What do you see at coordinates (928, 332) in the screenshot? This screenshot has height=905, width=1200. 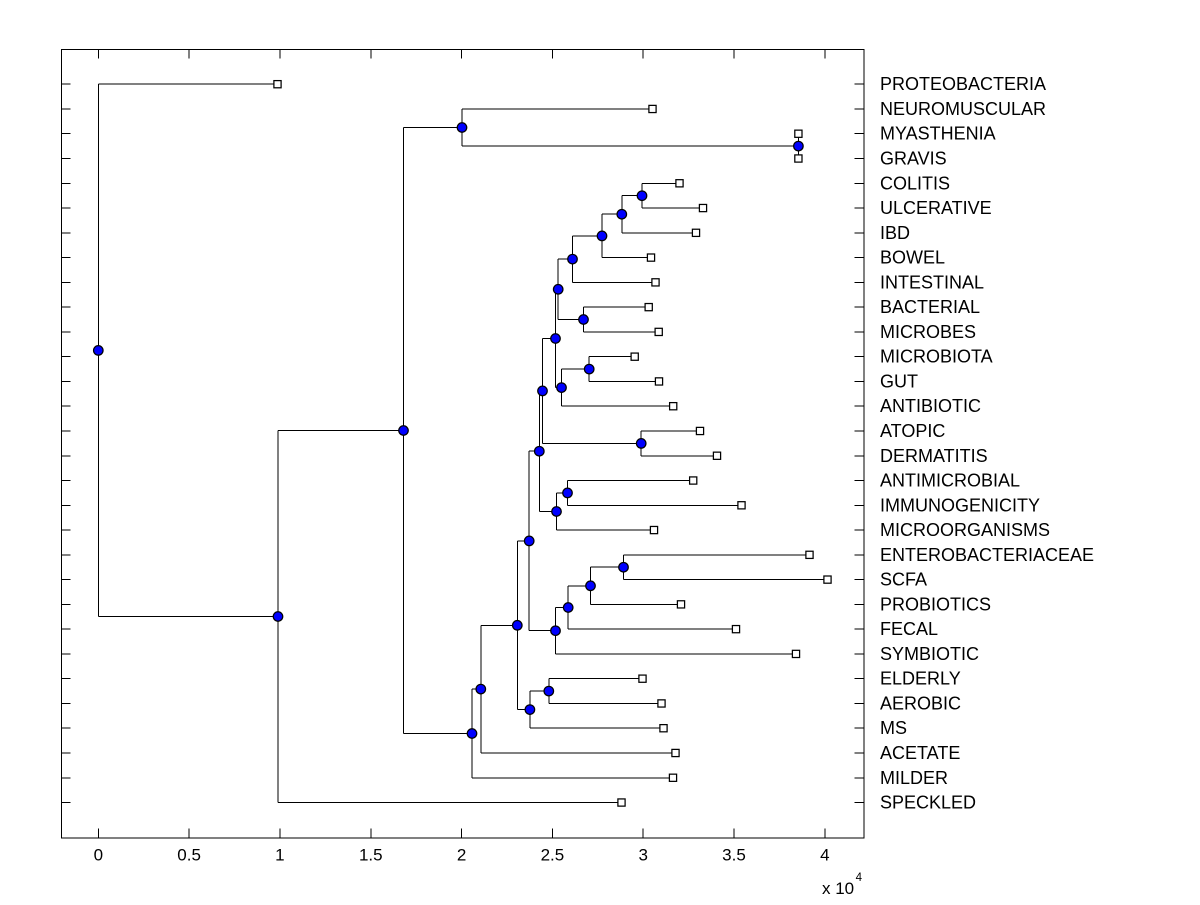 I see `svg-text: MICROBES` at bounding box center [928, 332].